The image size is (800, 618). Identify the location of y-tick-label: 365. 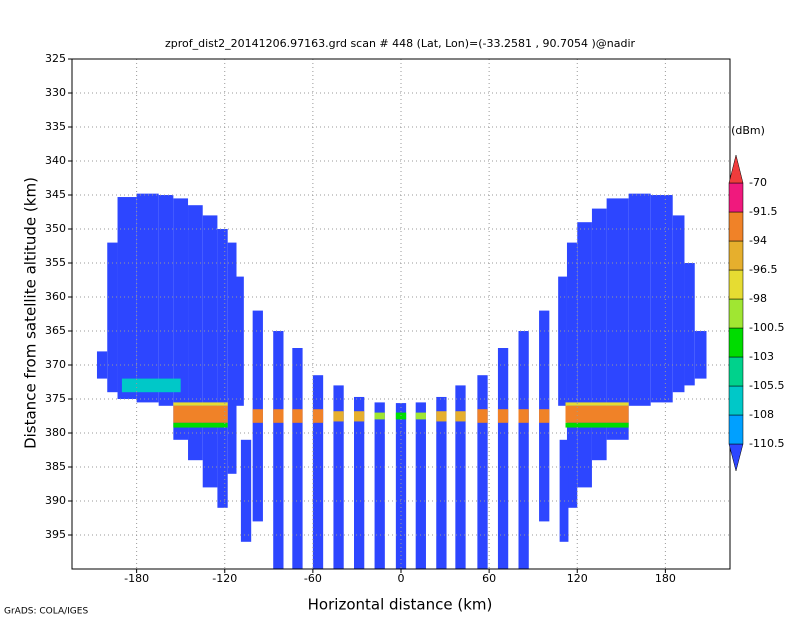
(55, 330).